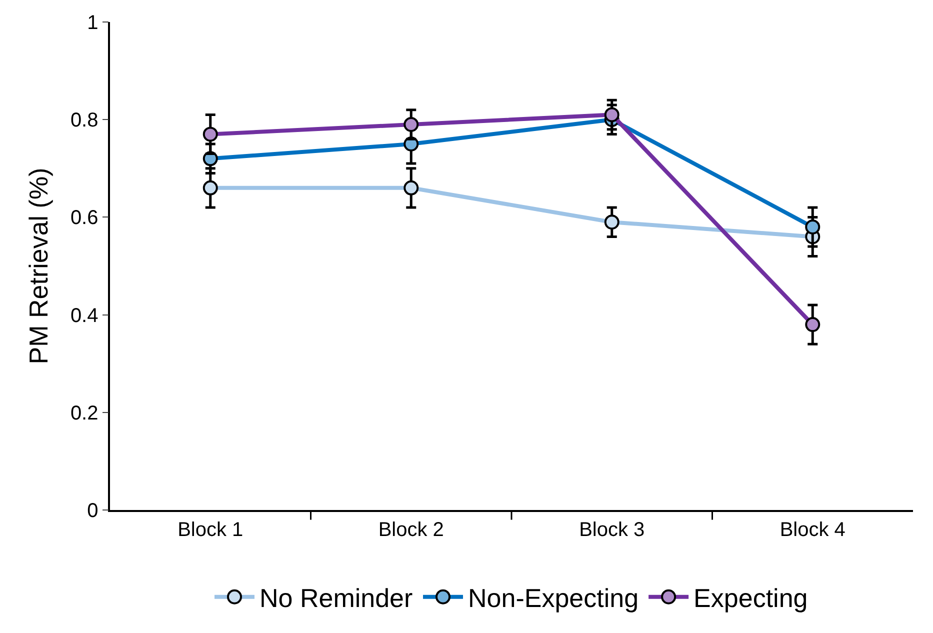  I want to click on x-tick-label: Block 4, so click(813, 529).